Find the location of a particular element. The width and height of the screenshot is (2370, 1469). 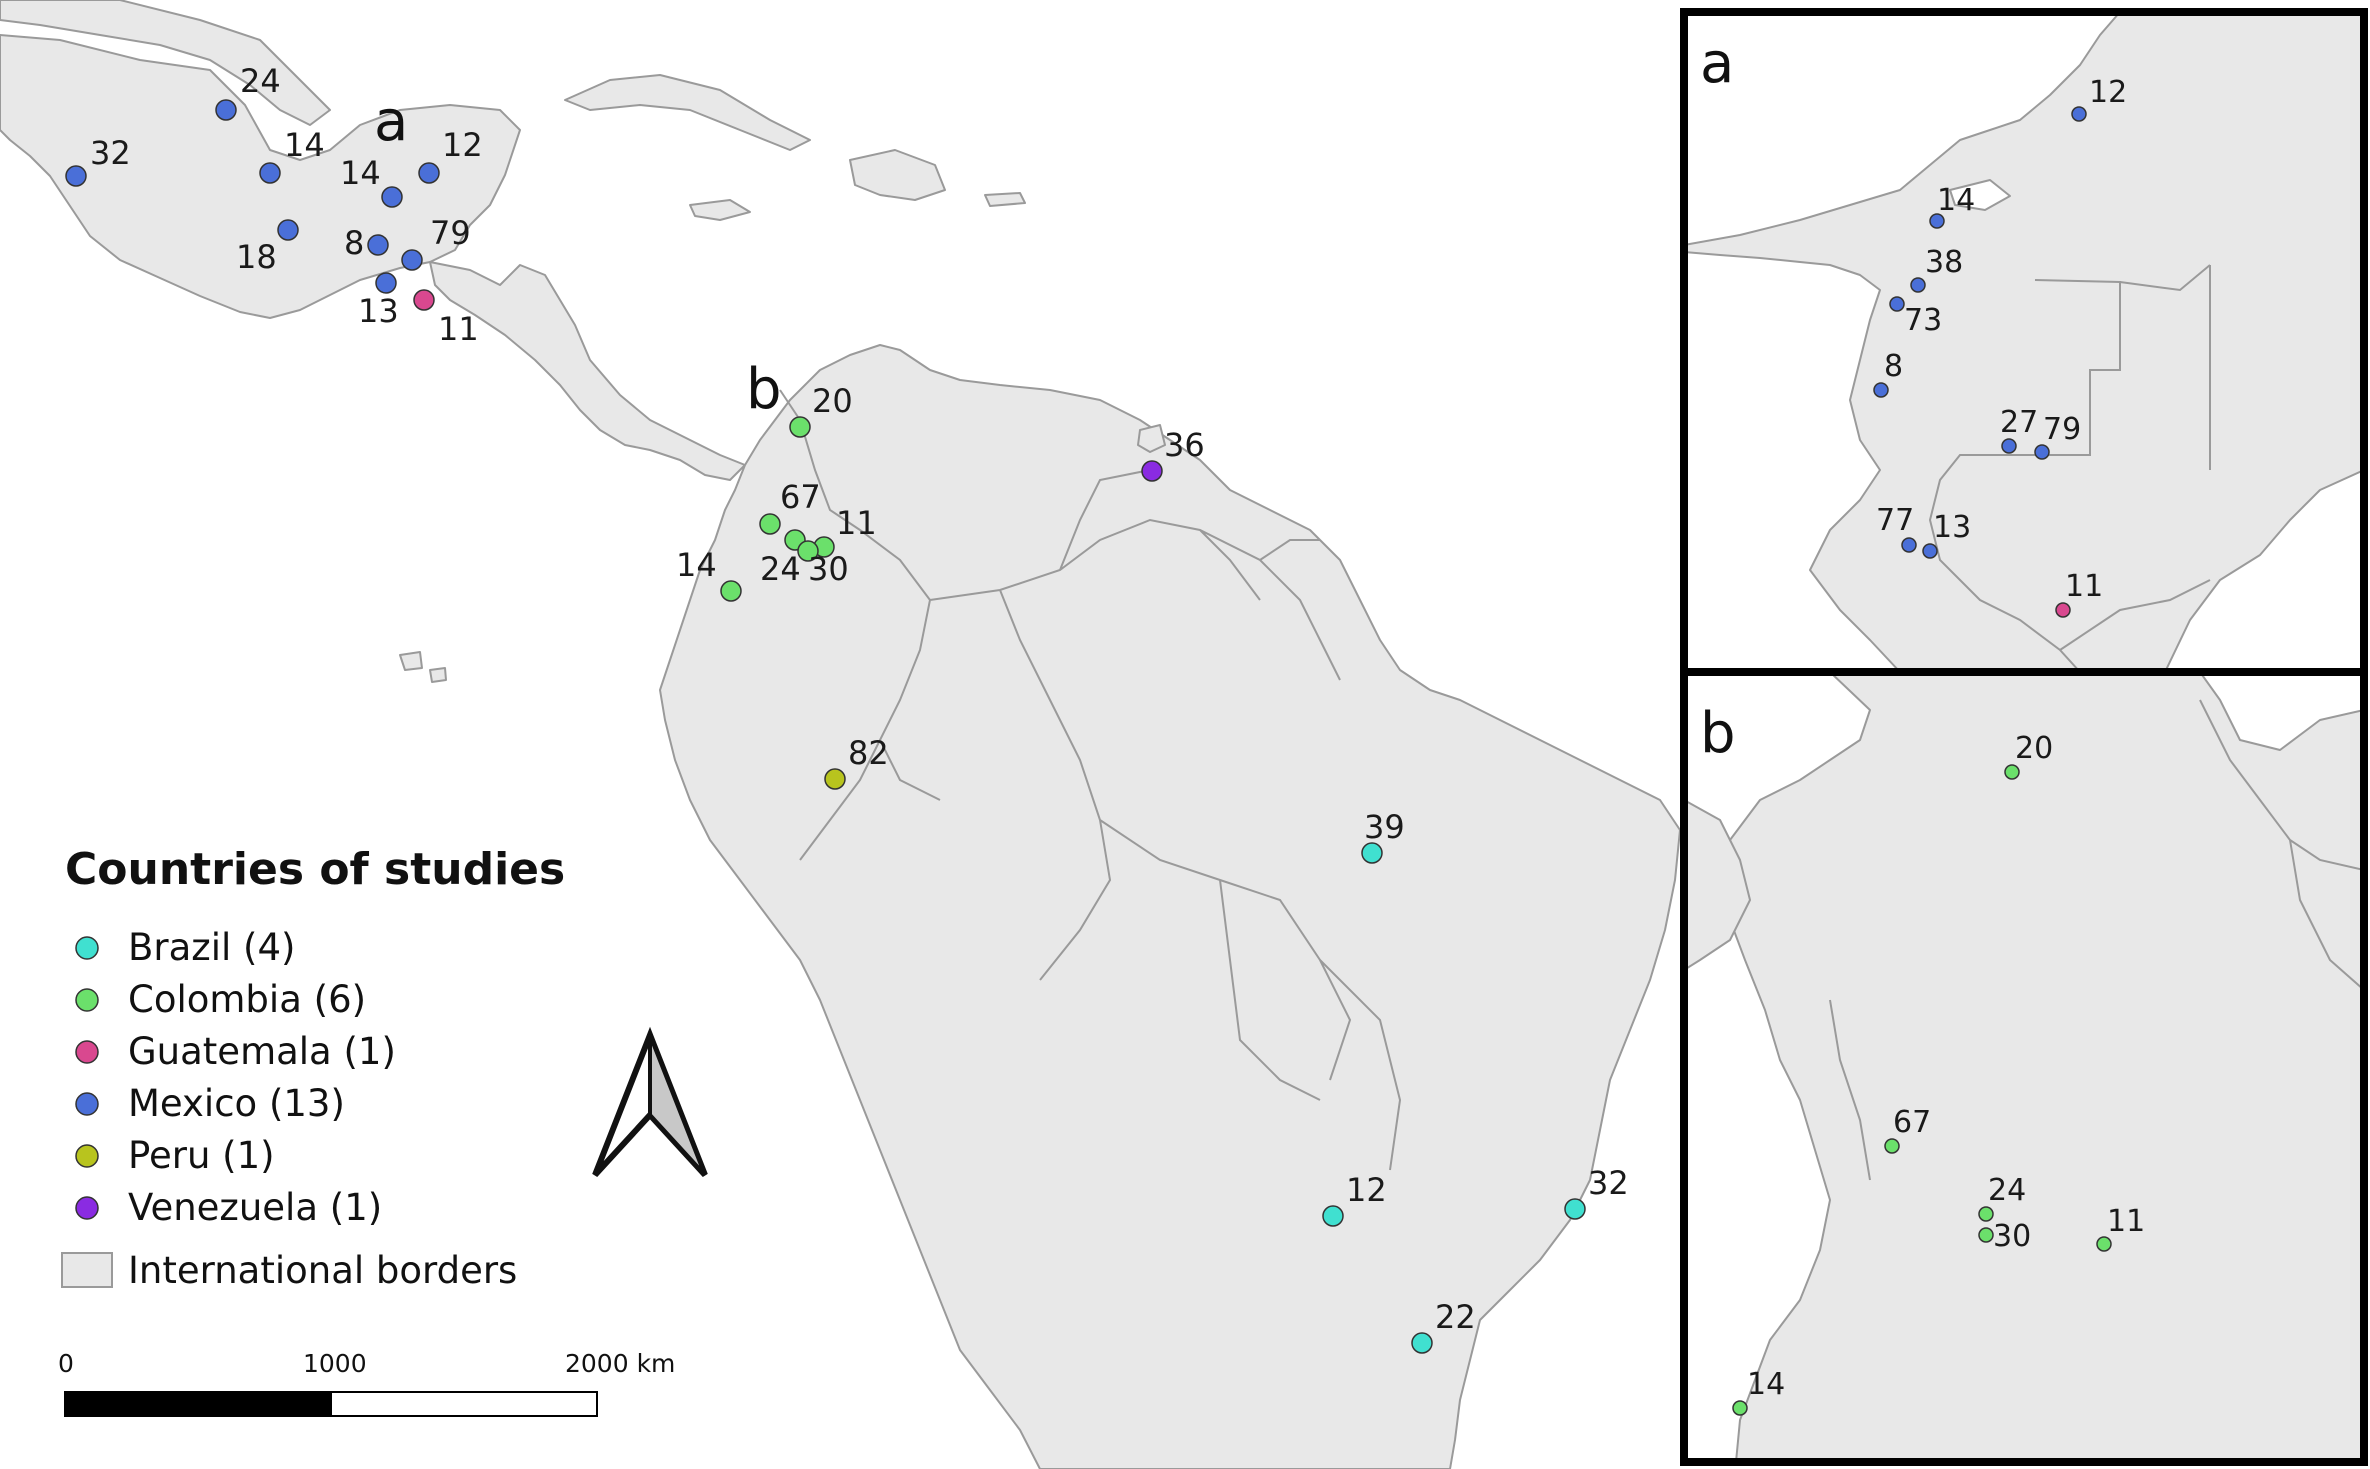

inset-b-point-label: 20 is located at coordinates (2034, 748).